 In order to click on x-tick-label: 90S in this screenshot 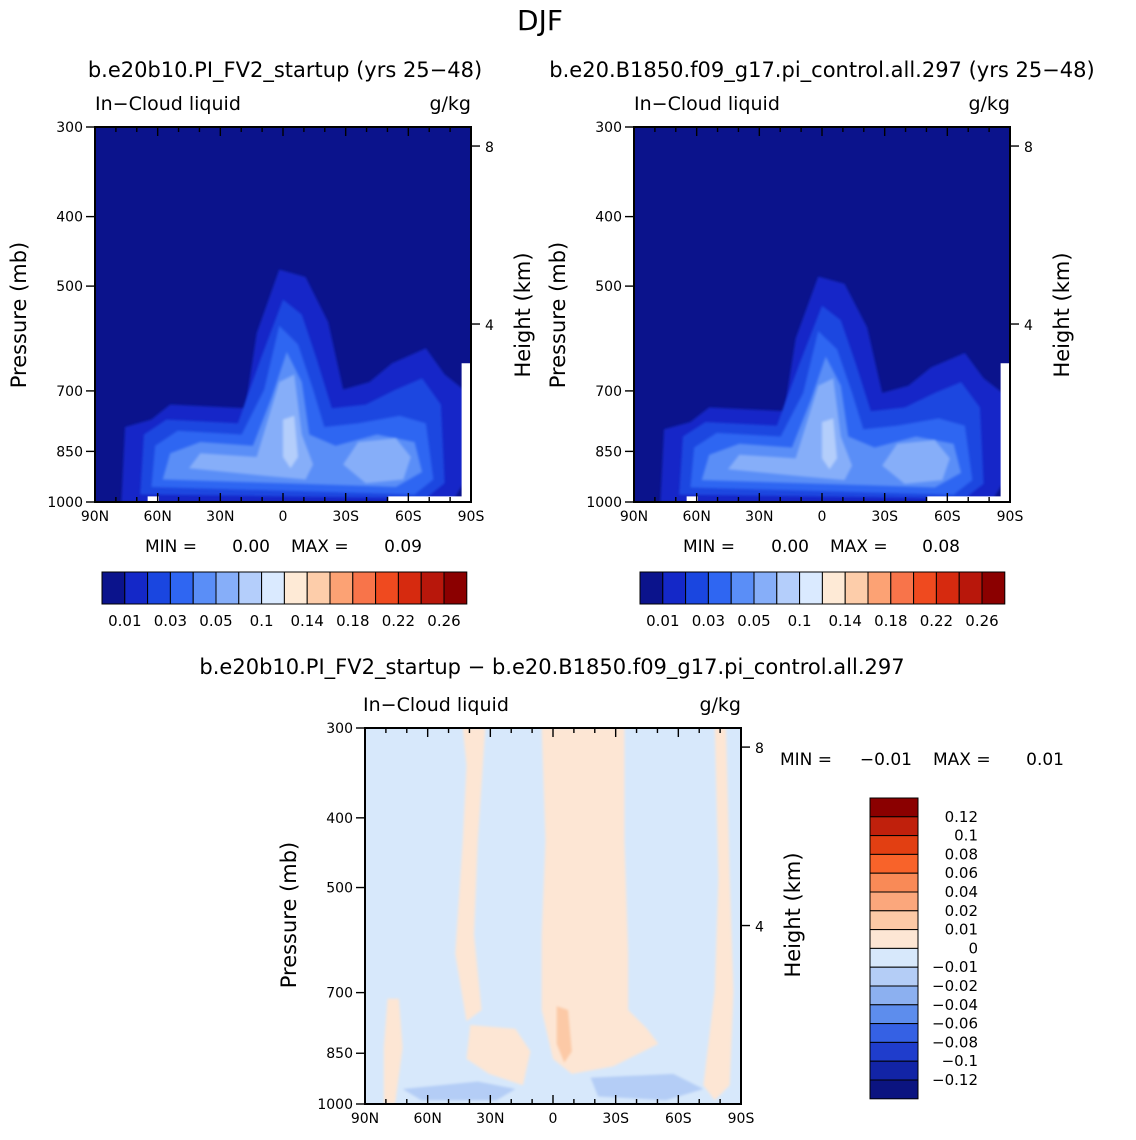, I will do `click(1010, 517)`.